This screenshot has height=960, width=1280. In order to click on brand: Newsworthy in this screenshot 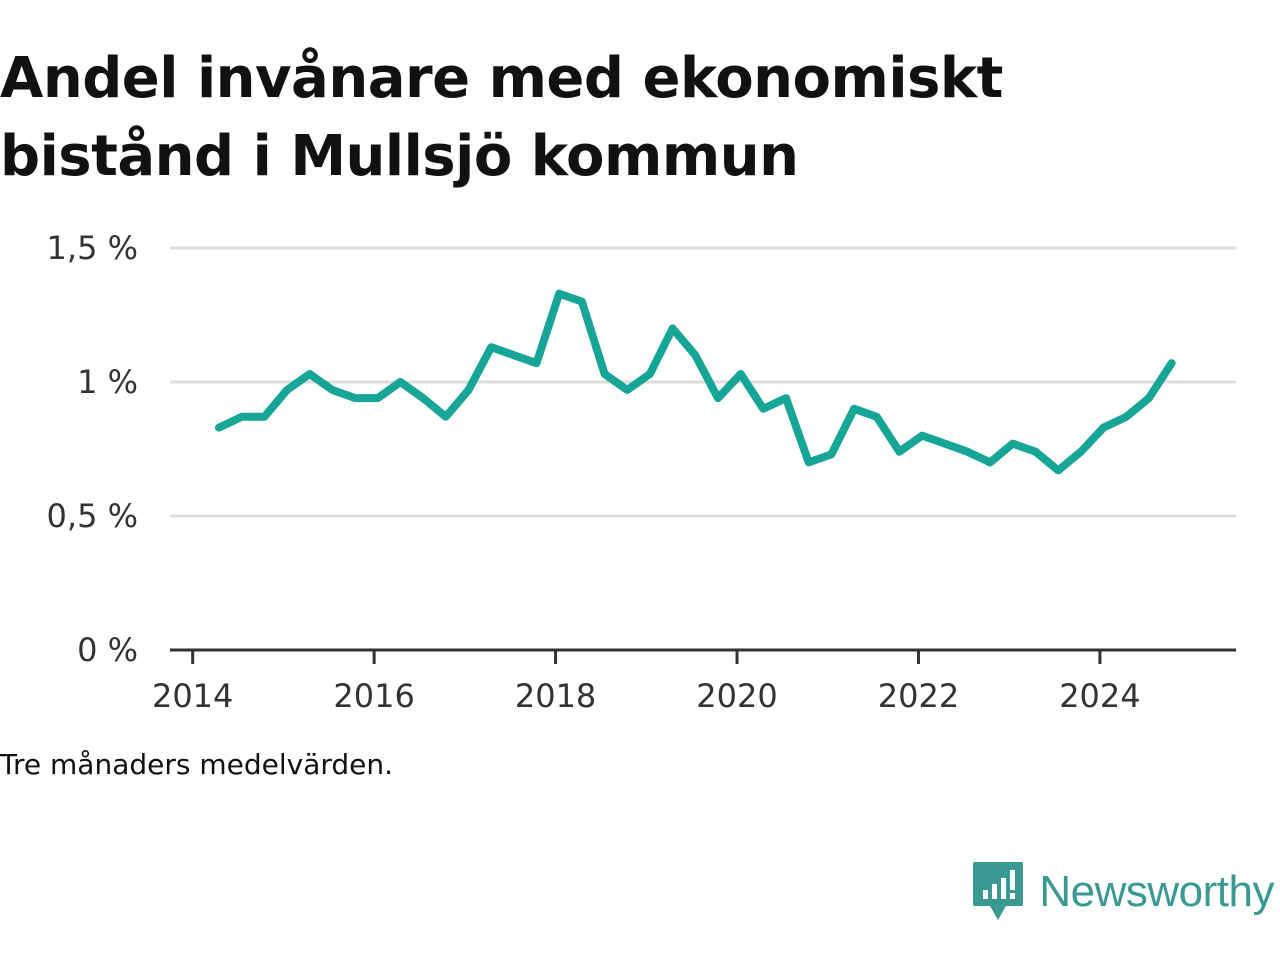, I will do `click(1123, 892)`.